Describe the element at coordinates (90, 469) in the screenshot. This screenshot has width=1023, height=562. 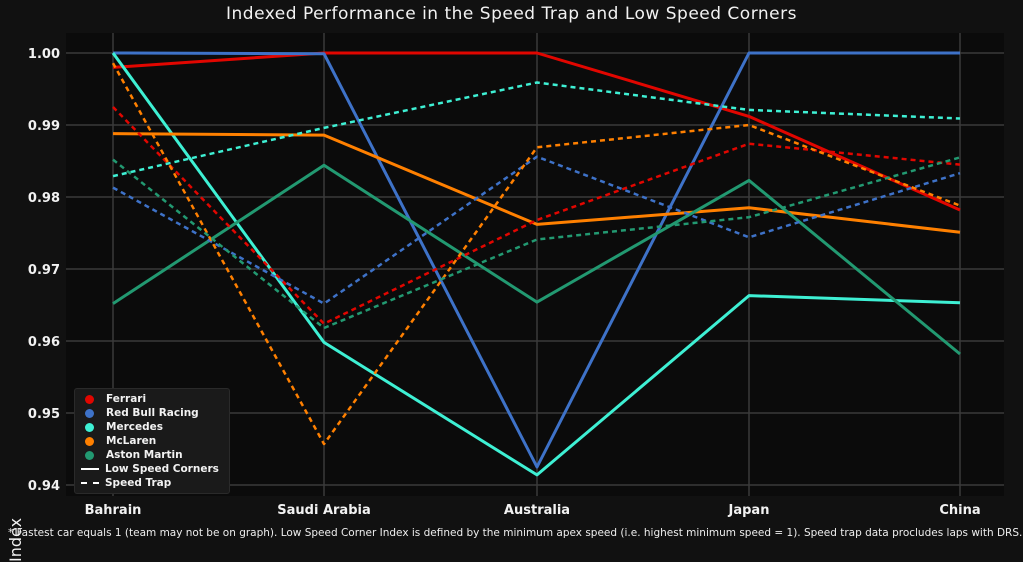
I see `solid-line-icon` at that location.